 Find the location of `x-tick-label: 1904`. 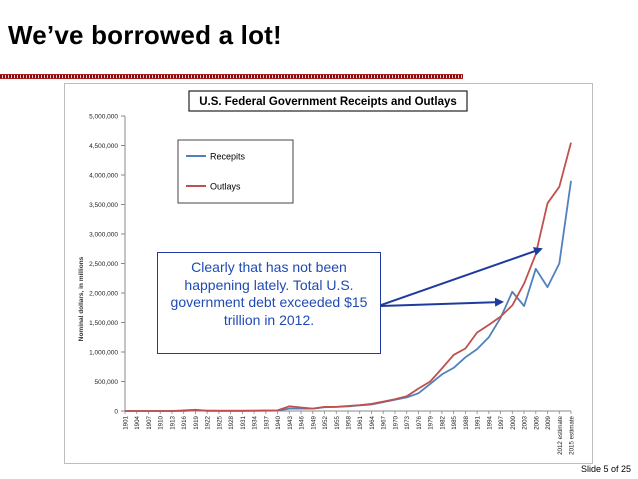

x-tick-label: 1904 is located at coordinates (137, 422).